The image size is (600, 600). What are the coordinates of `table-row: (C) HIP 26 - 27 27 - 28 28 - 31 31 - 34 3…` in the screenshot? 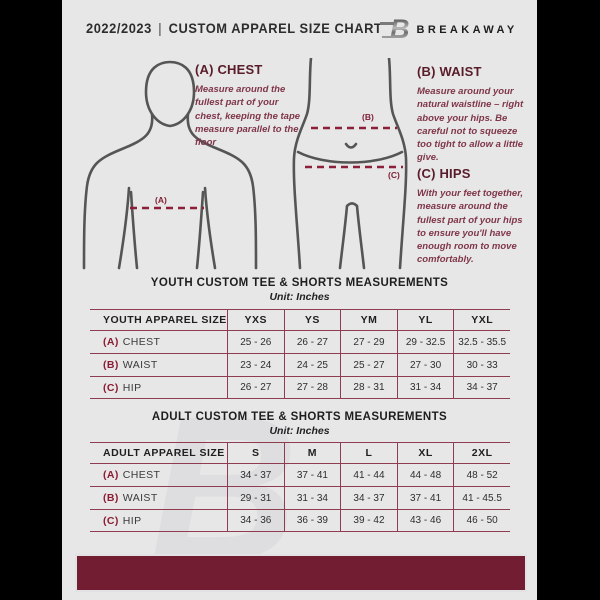 It's located at (300, 387).